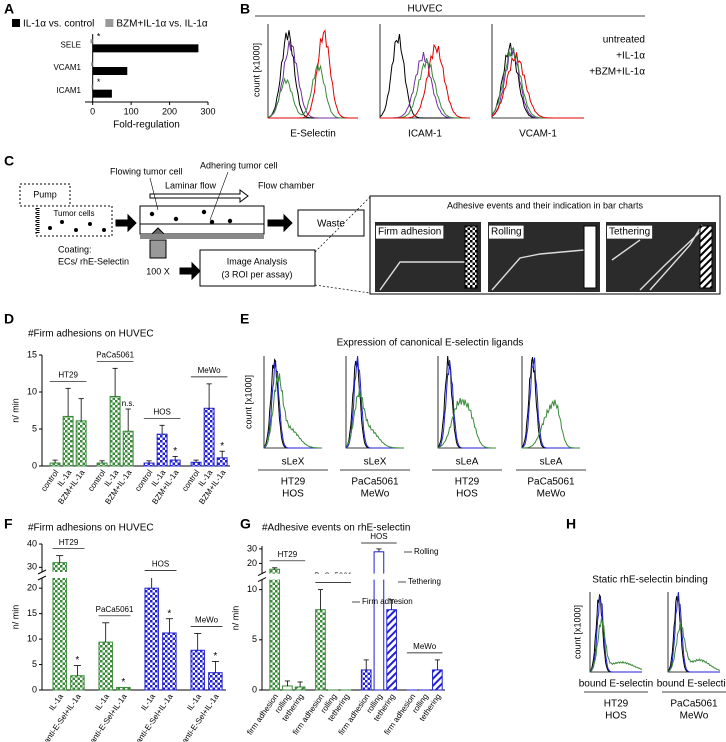  Describe the element at coordinates (32, 613) in the screenshot. I see `y-tick-label: 15` at that location.